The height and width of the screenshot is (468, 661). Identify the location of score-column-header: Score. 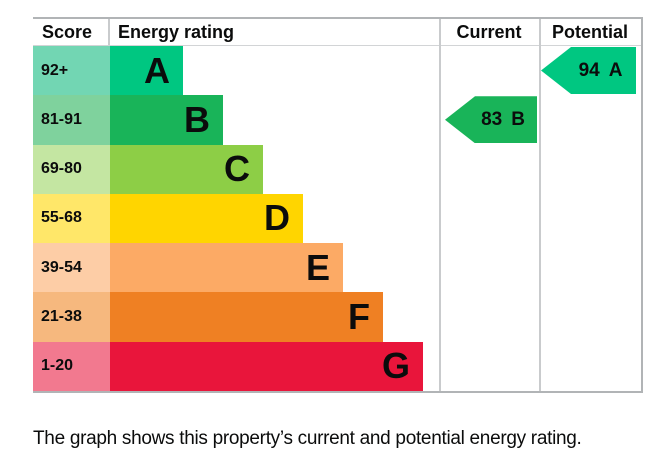
(67, 31).